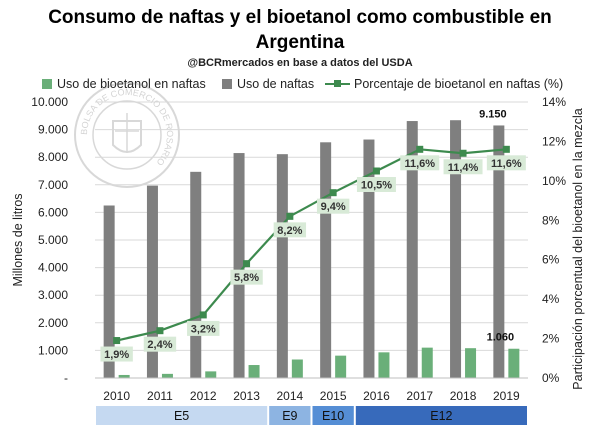  I want to click on stage-label: E5, so click(181, 416).